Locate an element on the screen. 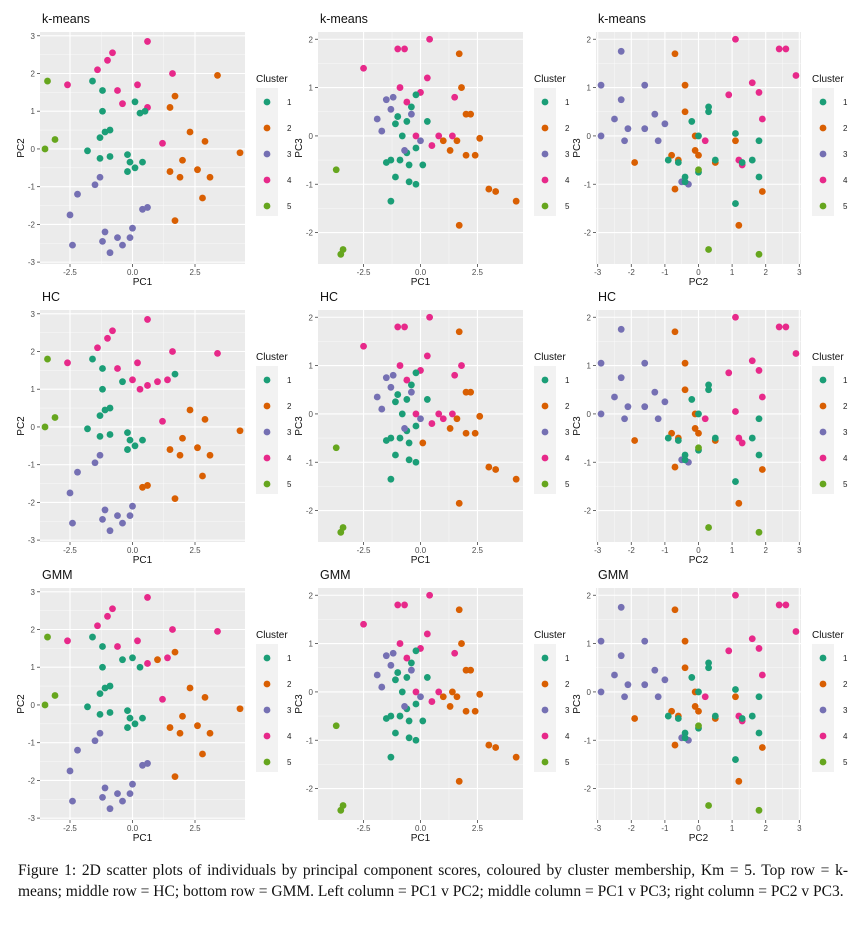  x-tick-label: 2.5 is located at coordinates (478, 550).